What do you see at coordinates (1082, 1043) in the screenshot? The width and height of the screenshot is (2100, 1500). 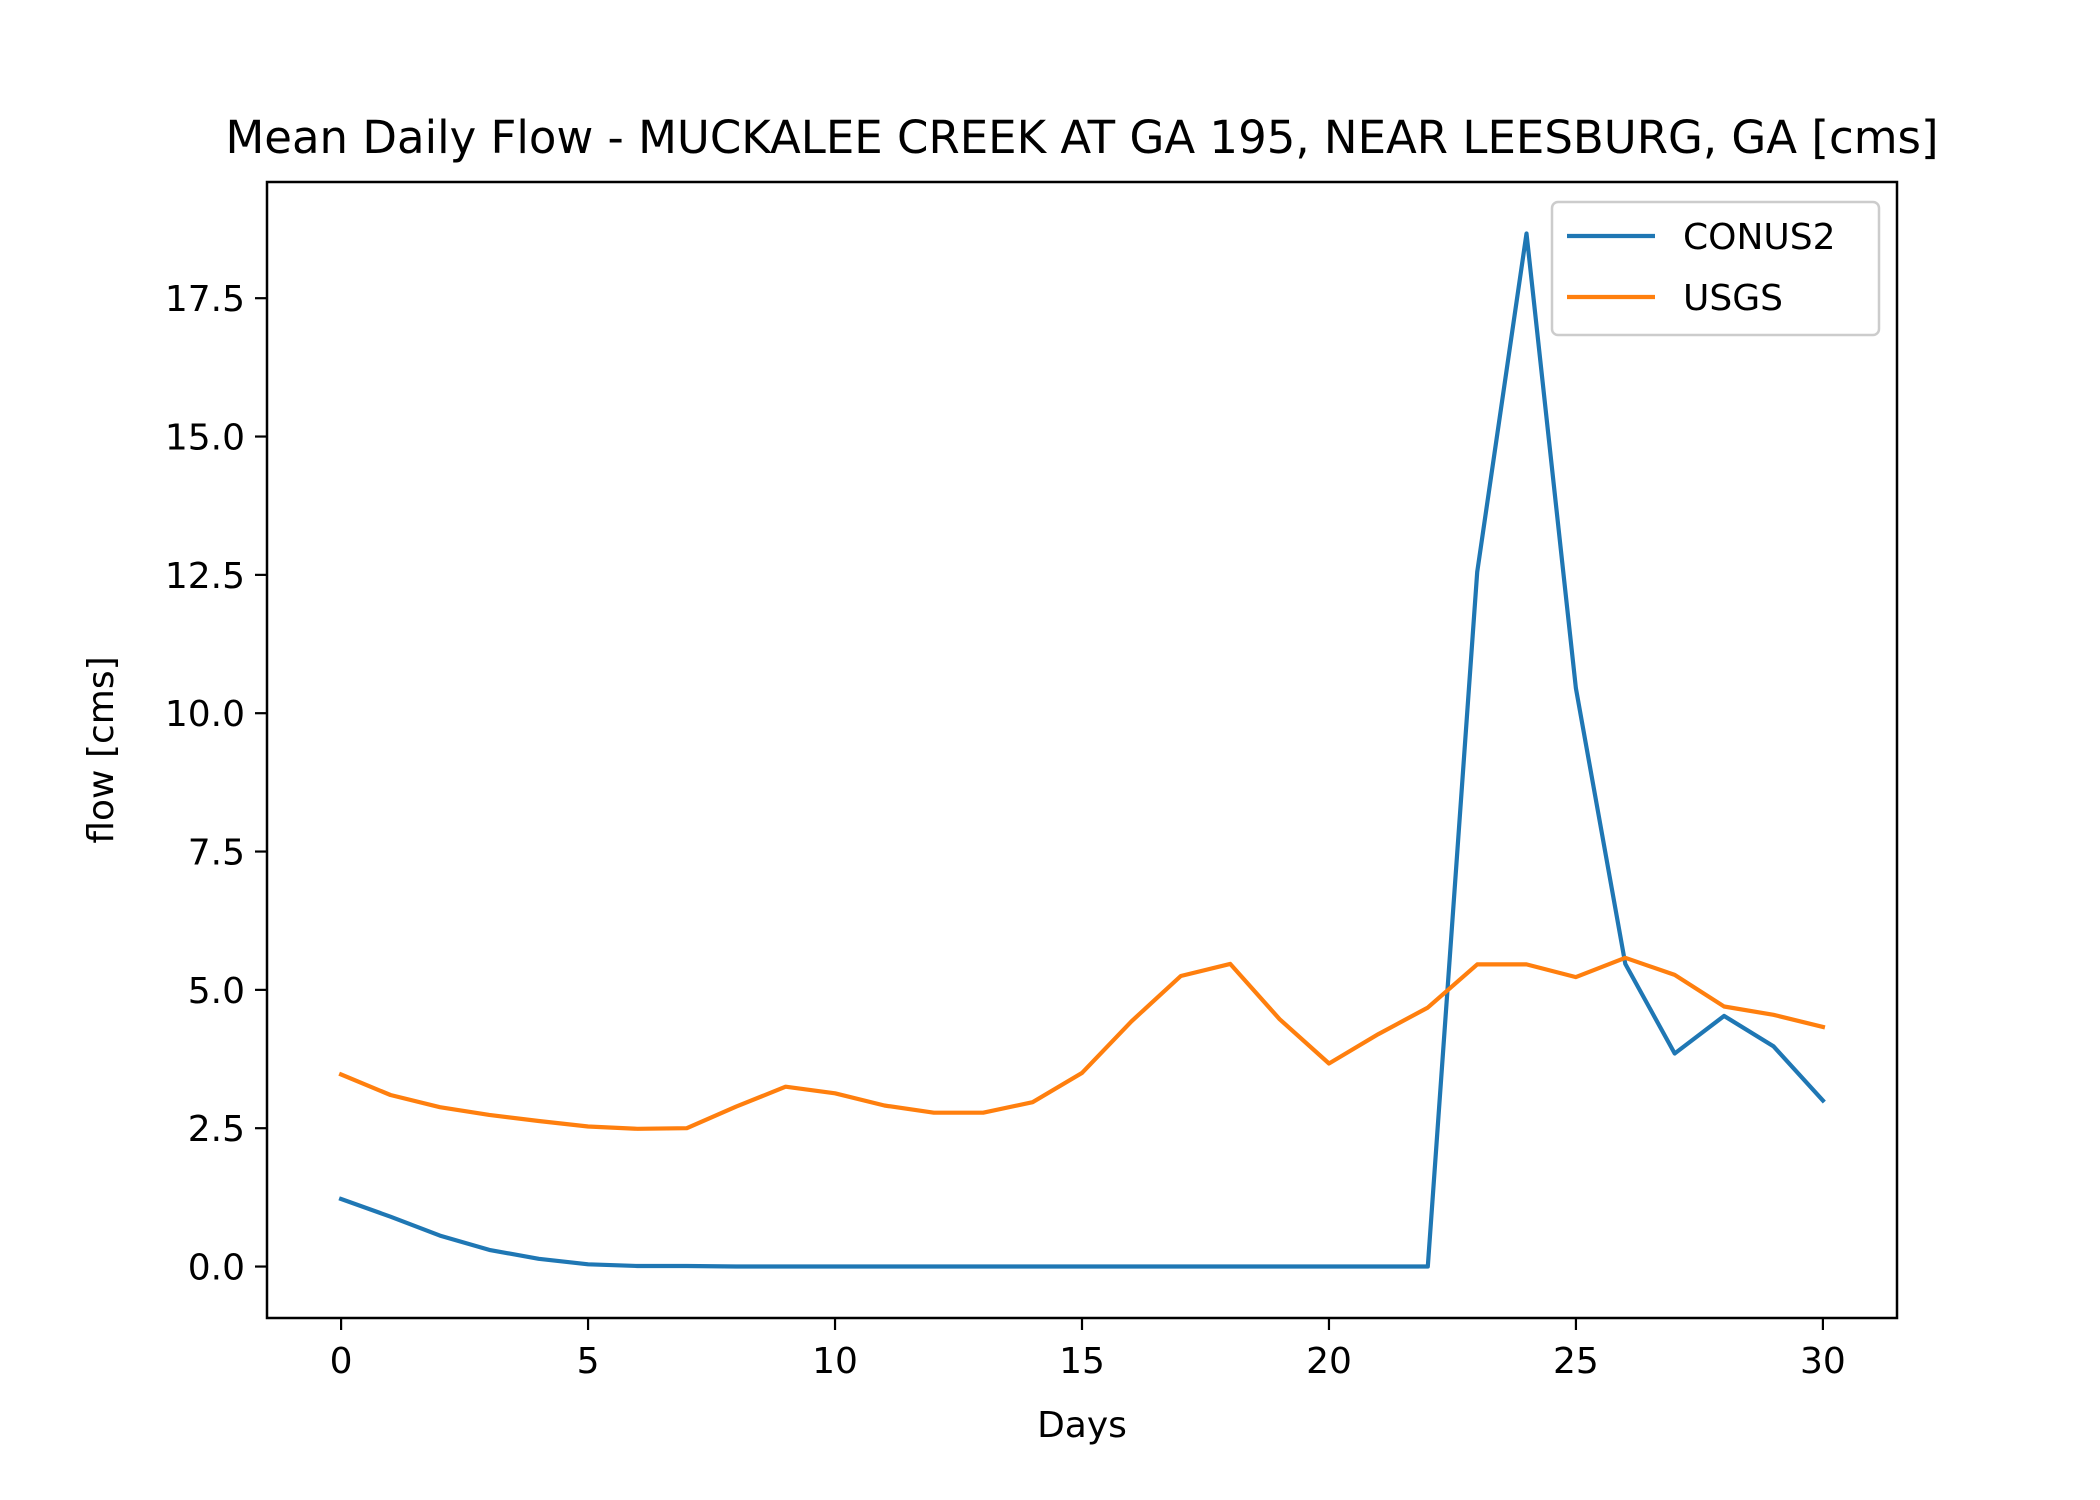 I see `series-line-usgs` at bounding box center [1082, 1043].